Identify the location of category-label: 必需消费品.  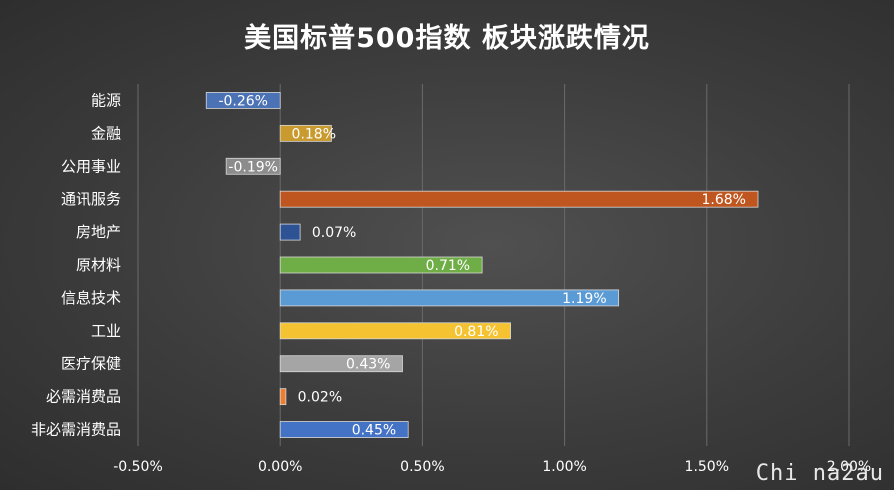
(83, 397).